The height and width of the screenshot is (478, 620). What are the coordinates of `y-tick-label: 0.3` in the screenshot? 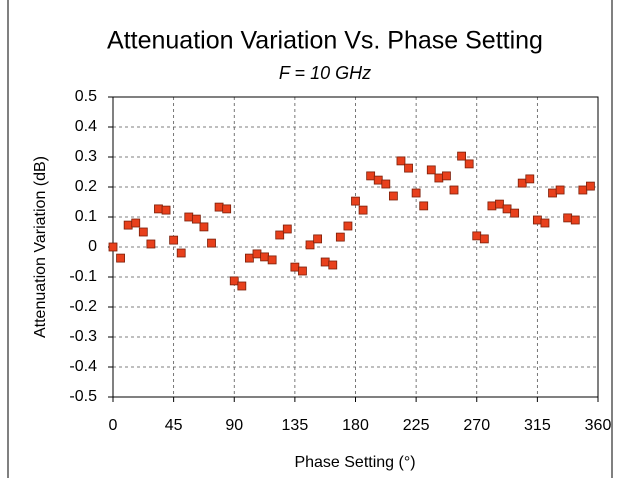 It's located at (86, 156).